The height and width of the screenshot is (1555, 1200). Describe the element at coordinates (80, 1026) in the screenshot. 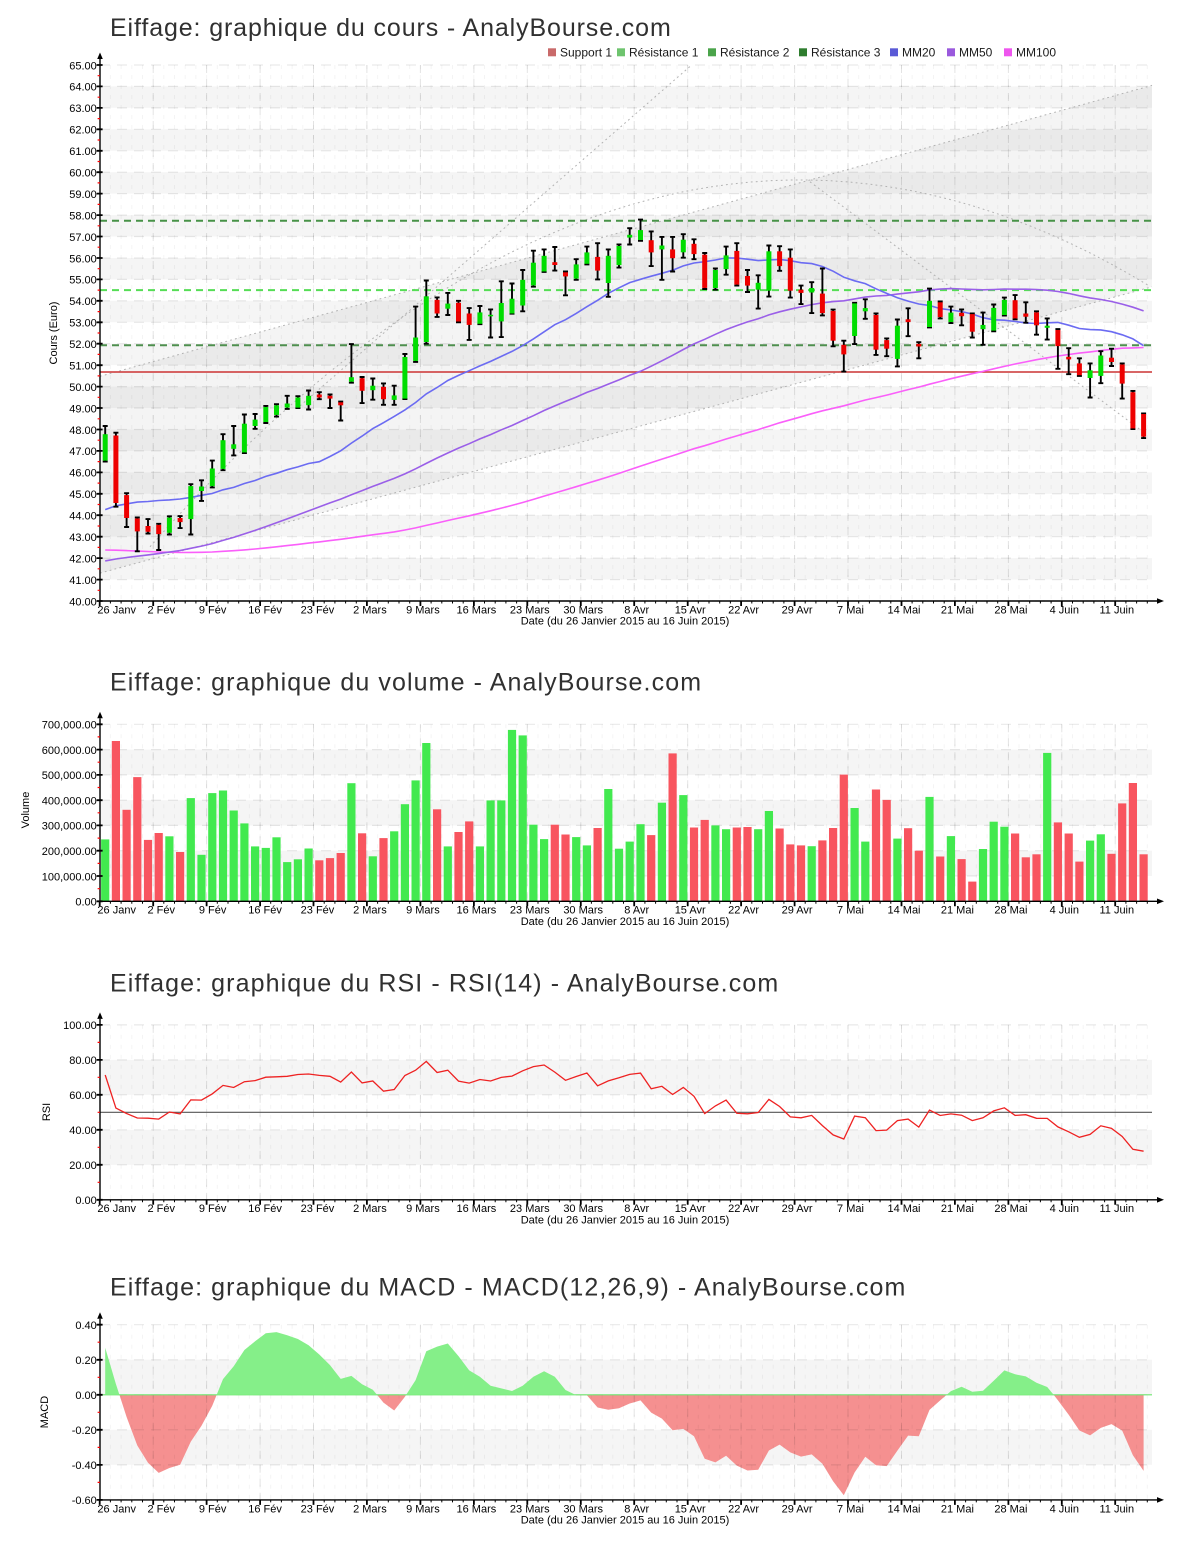

I see `svg-text: 100.00` at that location.